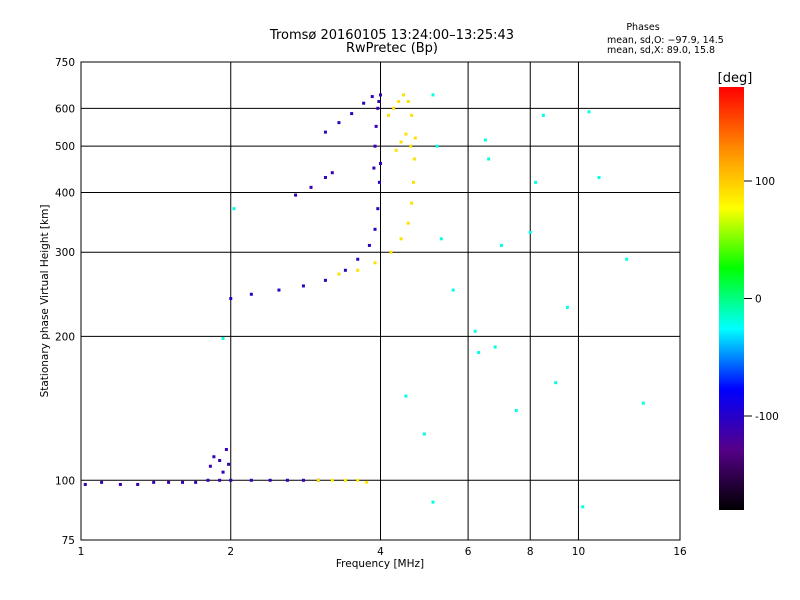 The height and width of the screenshot is (600, 800). Describe the element at coordinates (530, 552) in the screenshot. I see `x-tick-label: 8` at that location.